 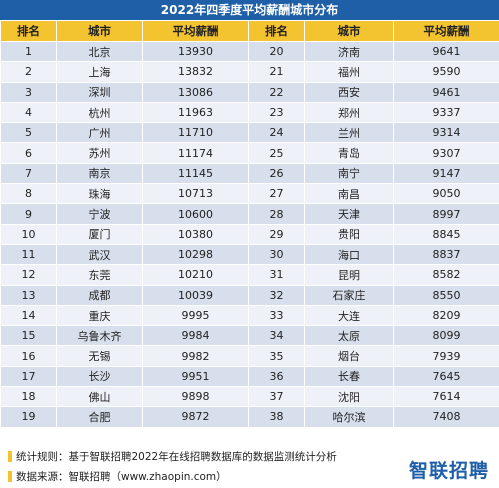 What do you see at coordinates (28, 376) in the screenshot?
I see `cell-rank: 17` at bounding box center [28, 376].